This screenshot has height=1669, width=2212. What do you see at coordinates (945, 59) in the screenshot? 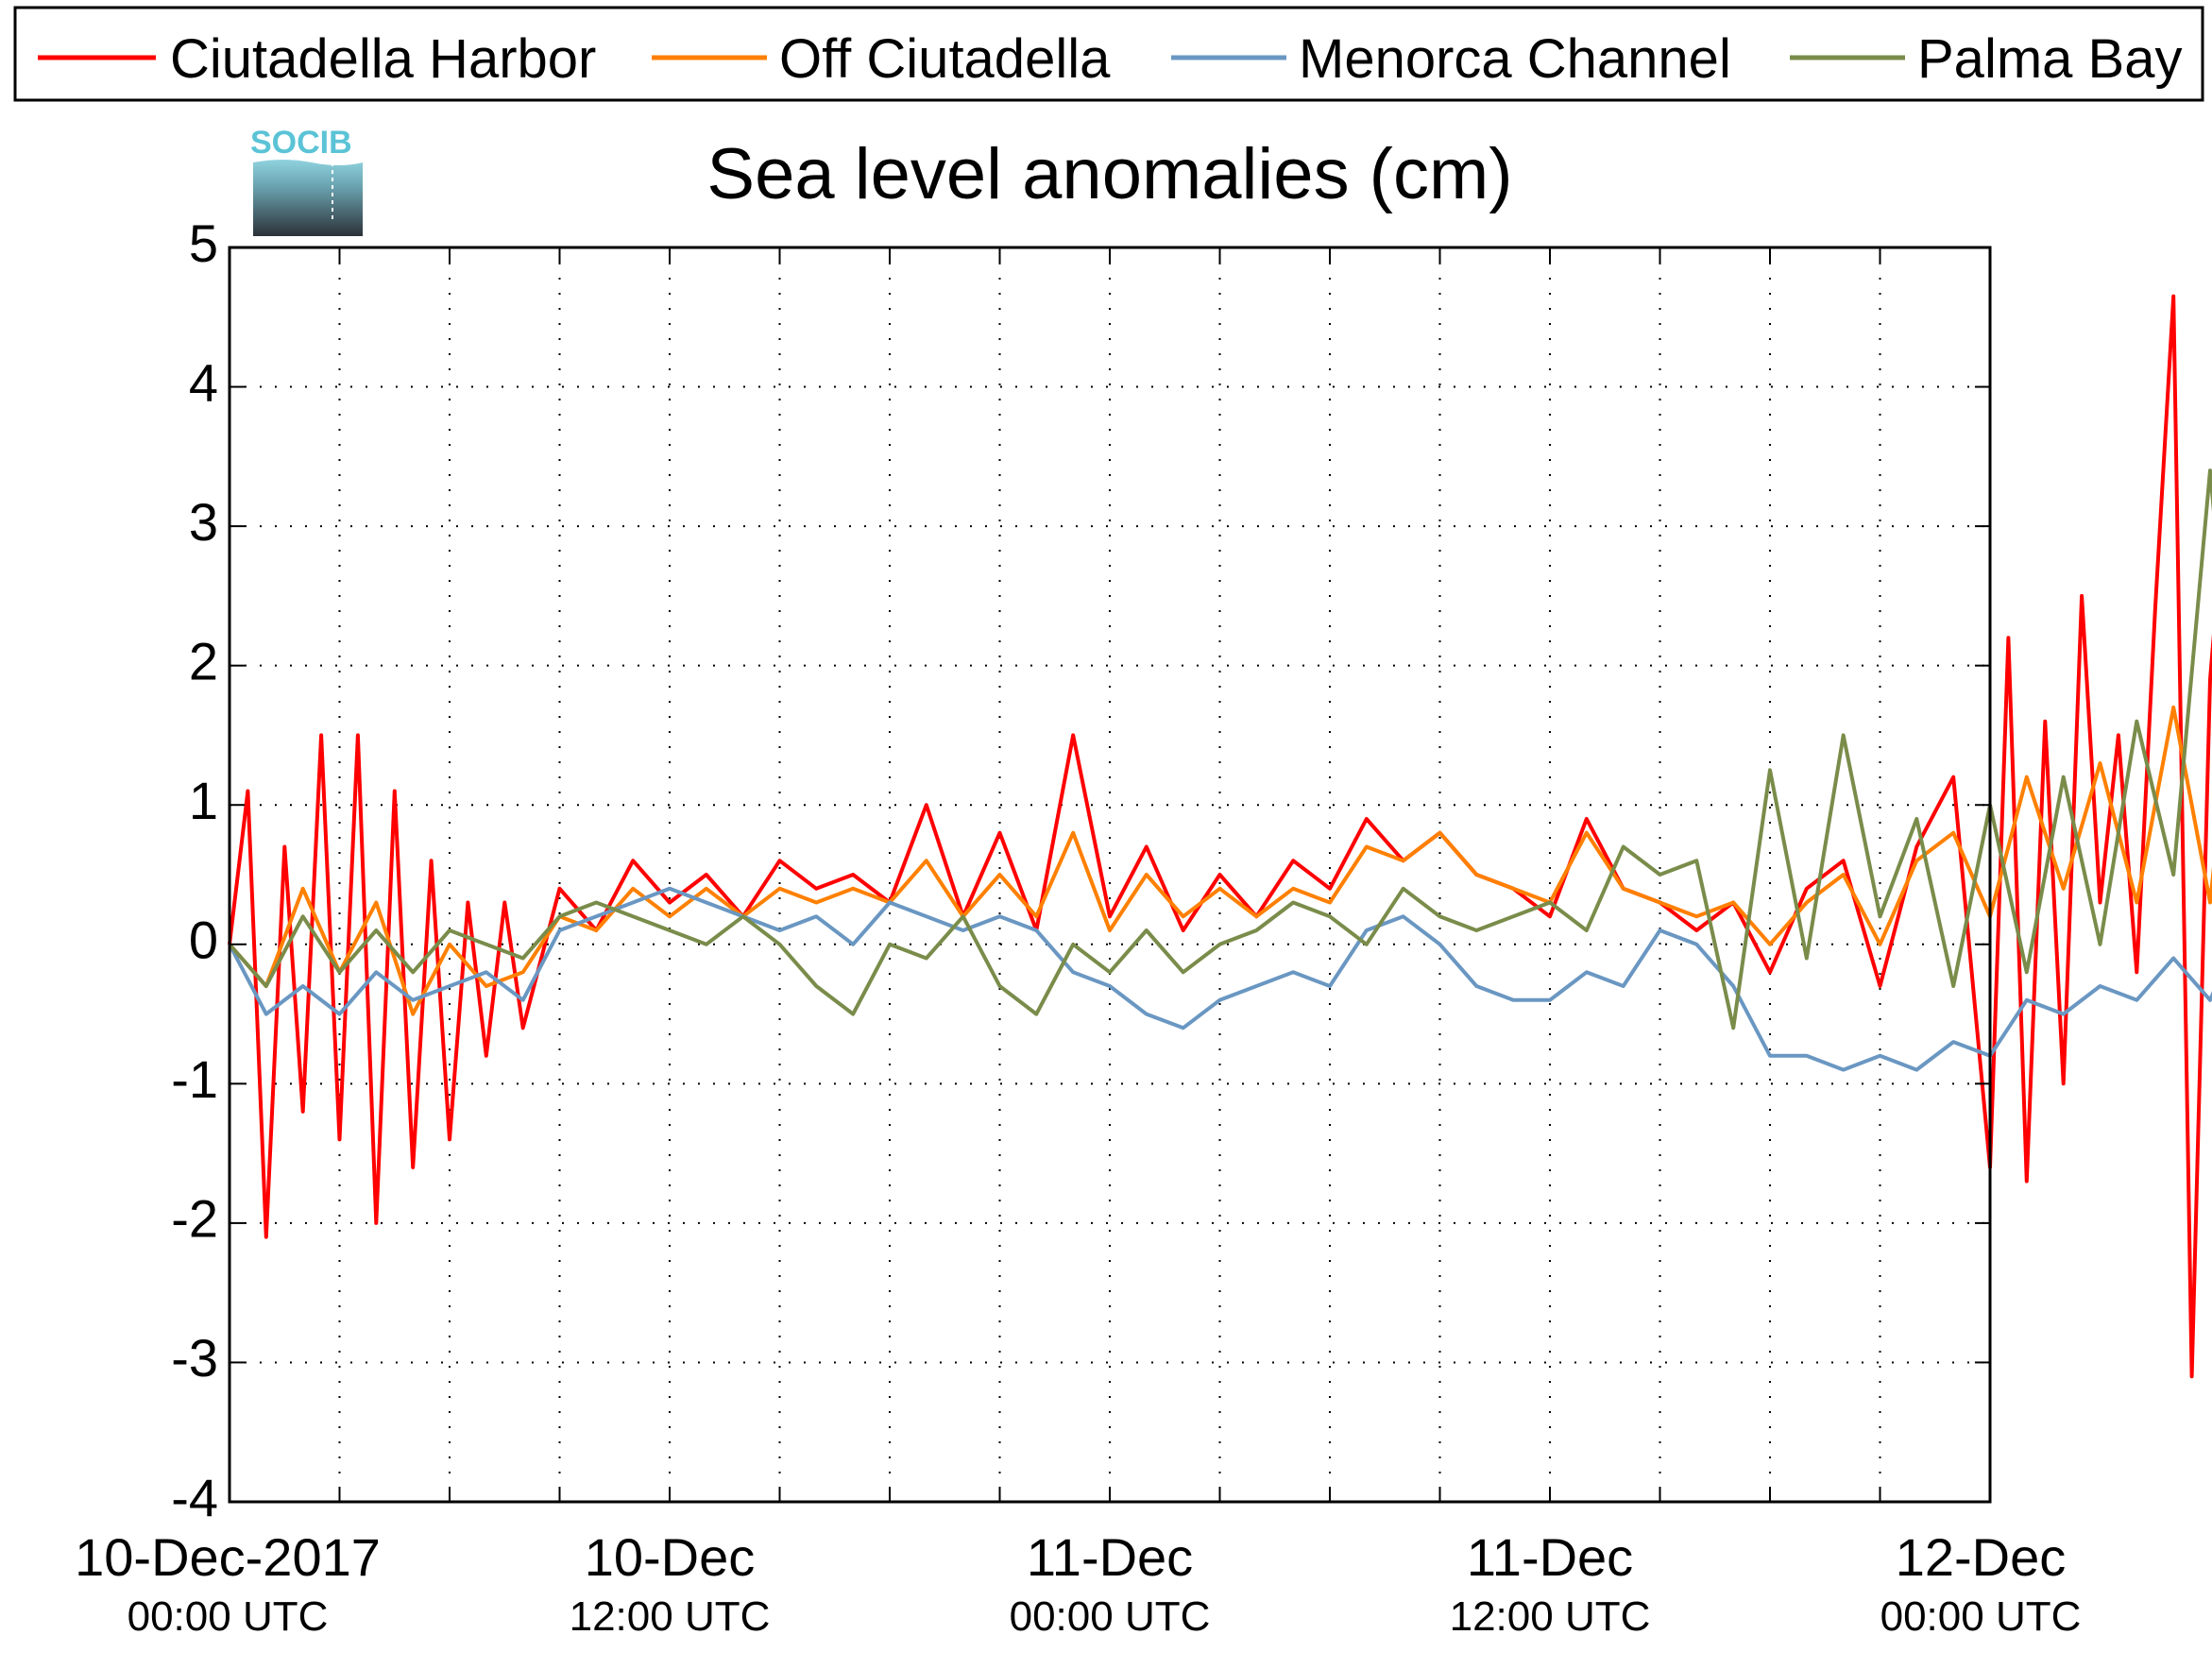
I see `legend-label-off-ciutadella: Off Ciutadella` at bounding box center [945, 59].